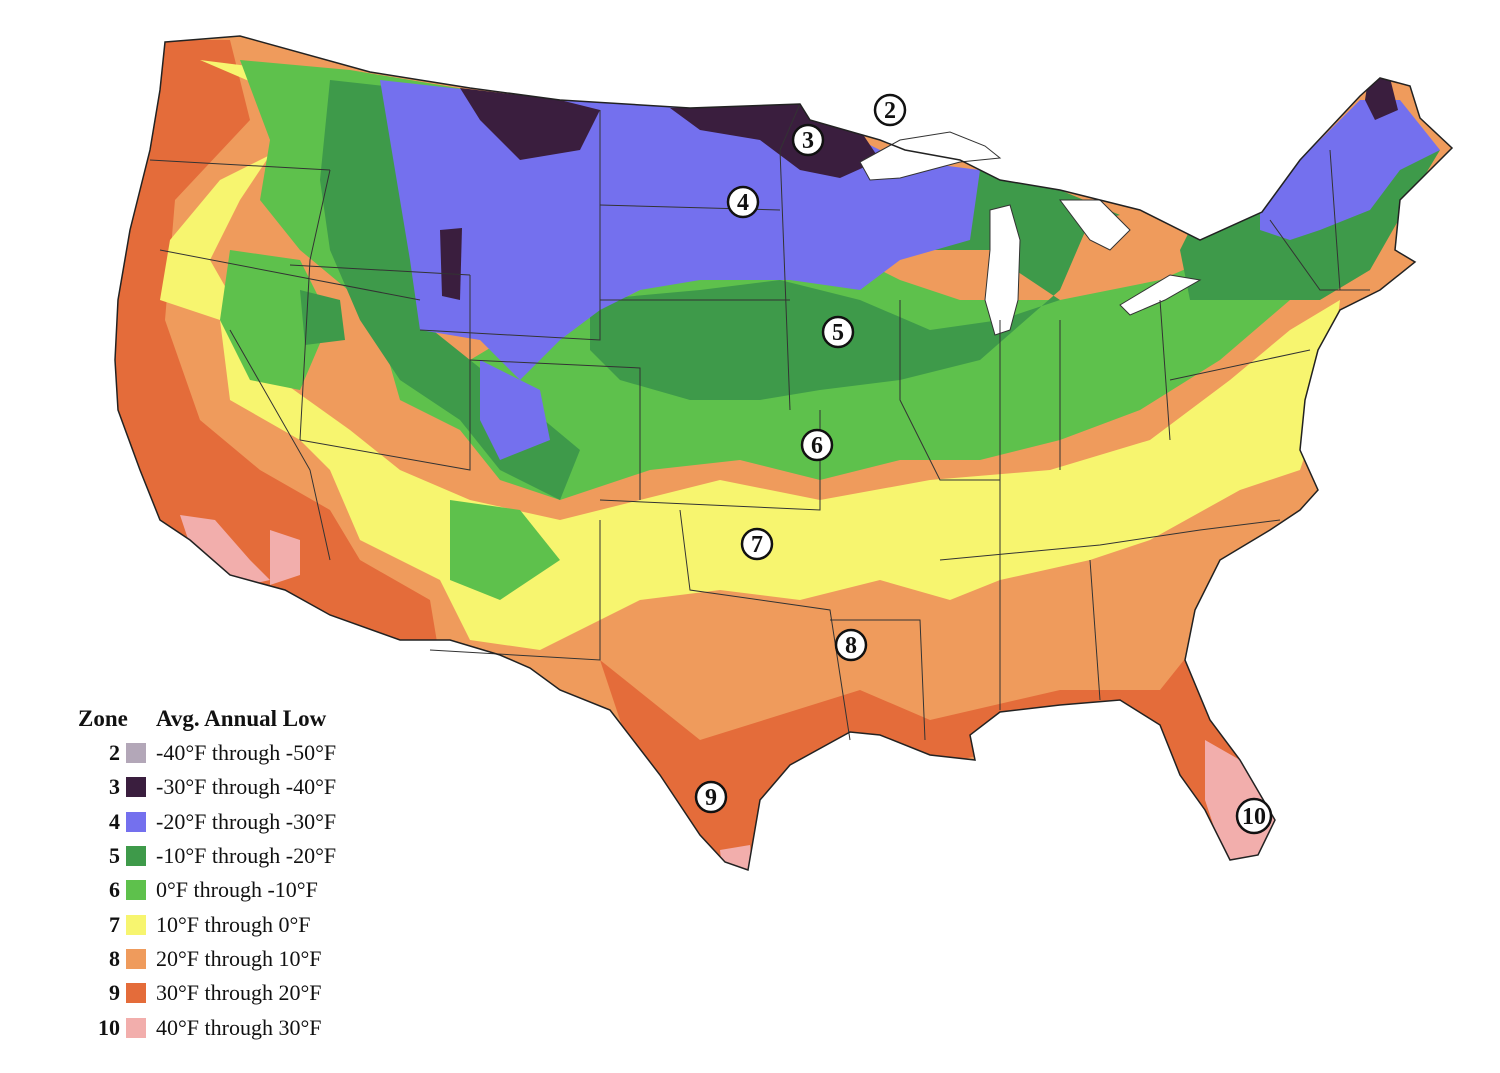 The image size is (1500, 1073). I want to click on legend-zone-number: 8, so click(114, 958).